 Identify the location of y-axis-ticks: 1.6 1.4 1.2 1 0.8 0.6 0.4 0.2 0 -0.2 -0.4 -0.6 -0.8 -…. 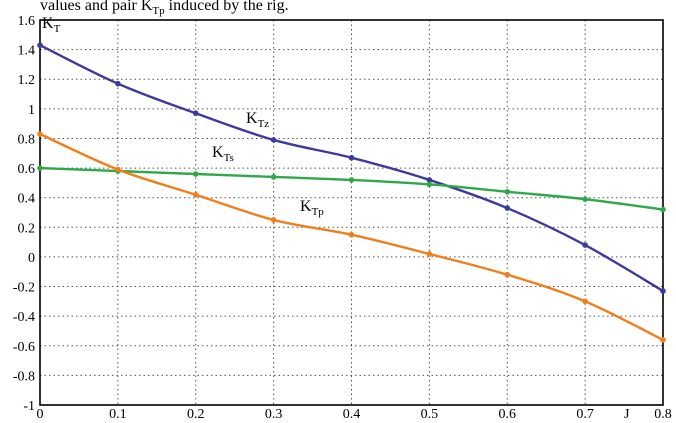
(24, 214).